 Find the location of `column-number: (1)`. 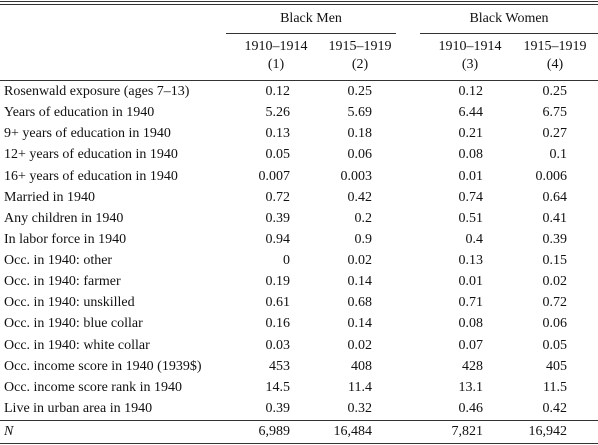

column-number: (1) is located at coordinates (276, 64).